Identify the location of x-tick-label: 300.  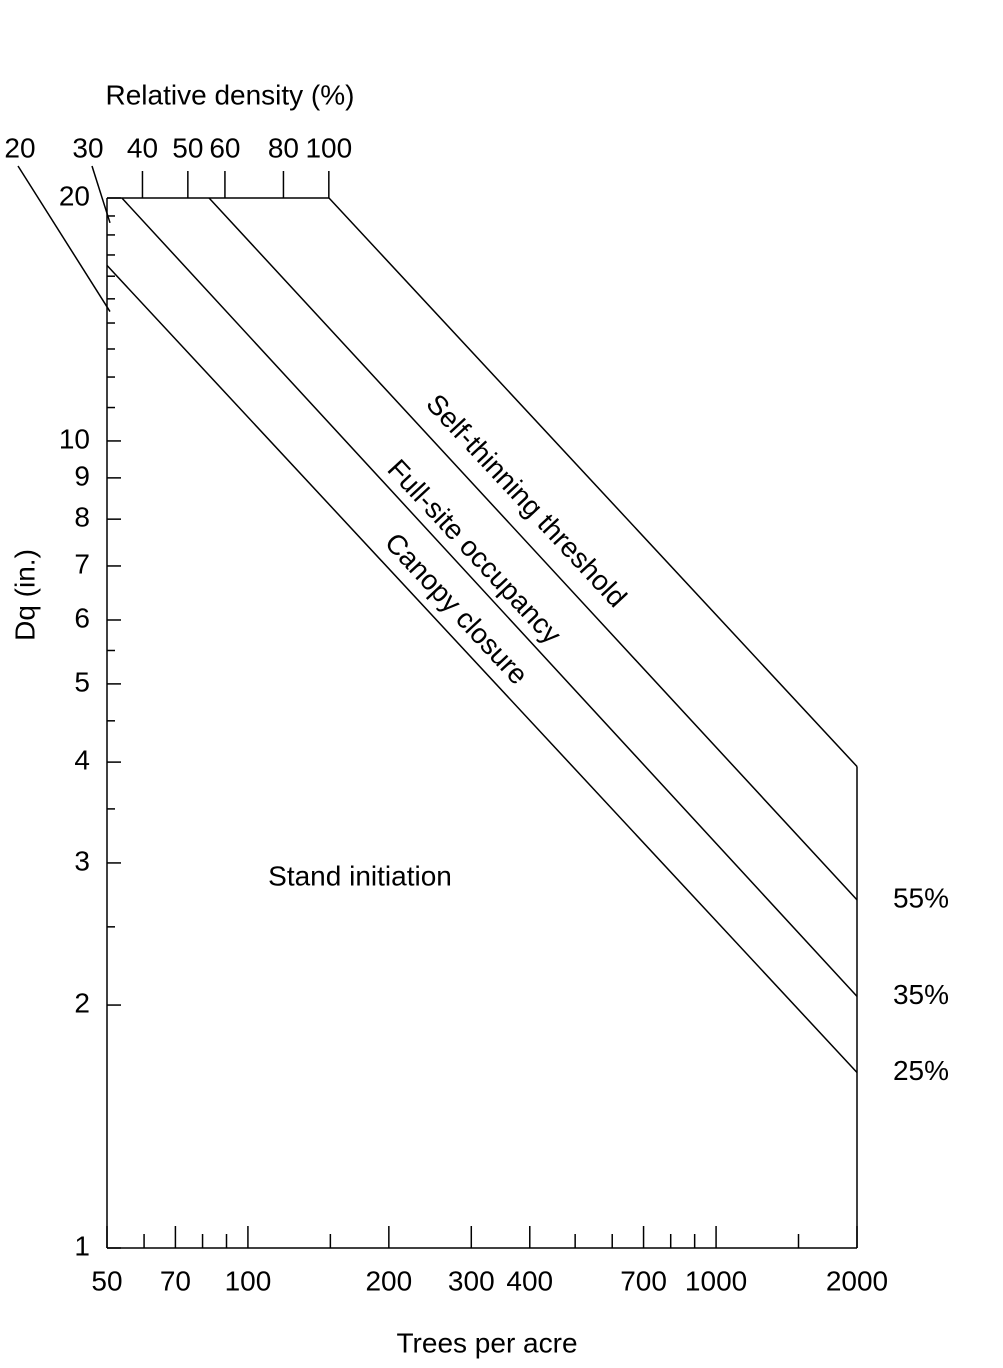
(471, 1280).